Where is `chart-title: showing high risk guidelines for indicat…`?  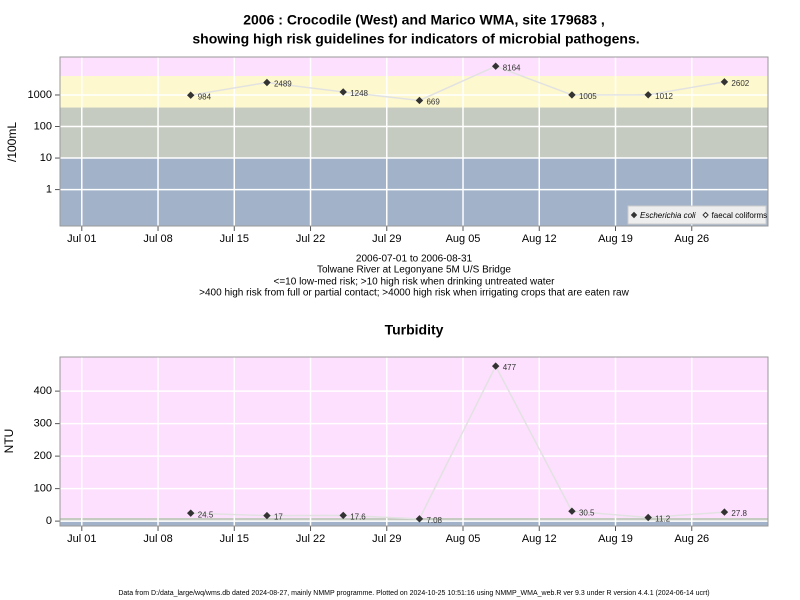 chart-title: showing high risk guidelines for indicat… is located at coordinates (415, 39).